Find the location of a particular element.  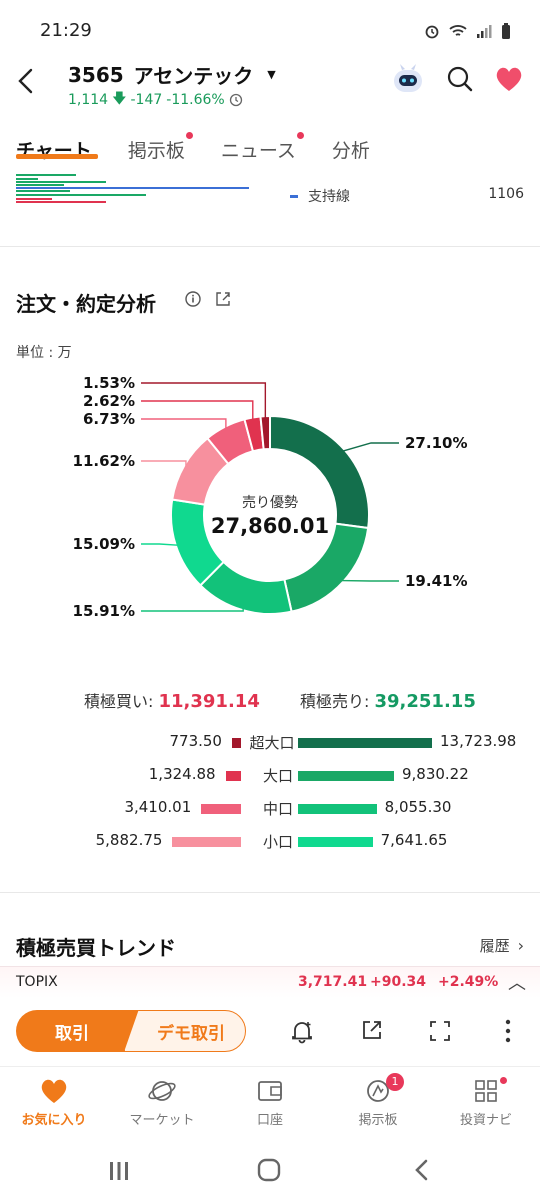

sell-summary-value: 39,251.15 is located at coordinates (425, 701).